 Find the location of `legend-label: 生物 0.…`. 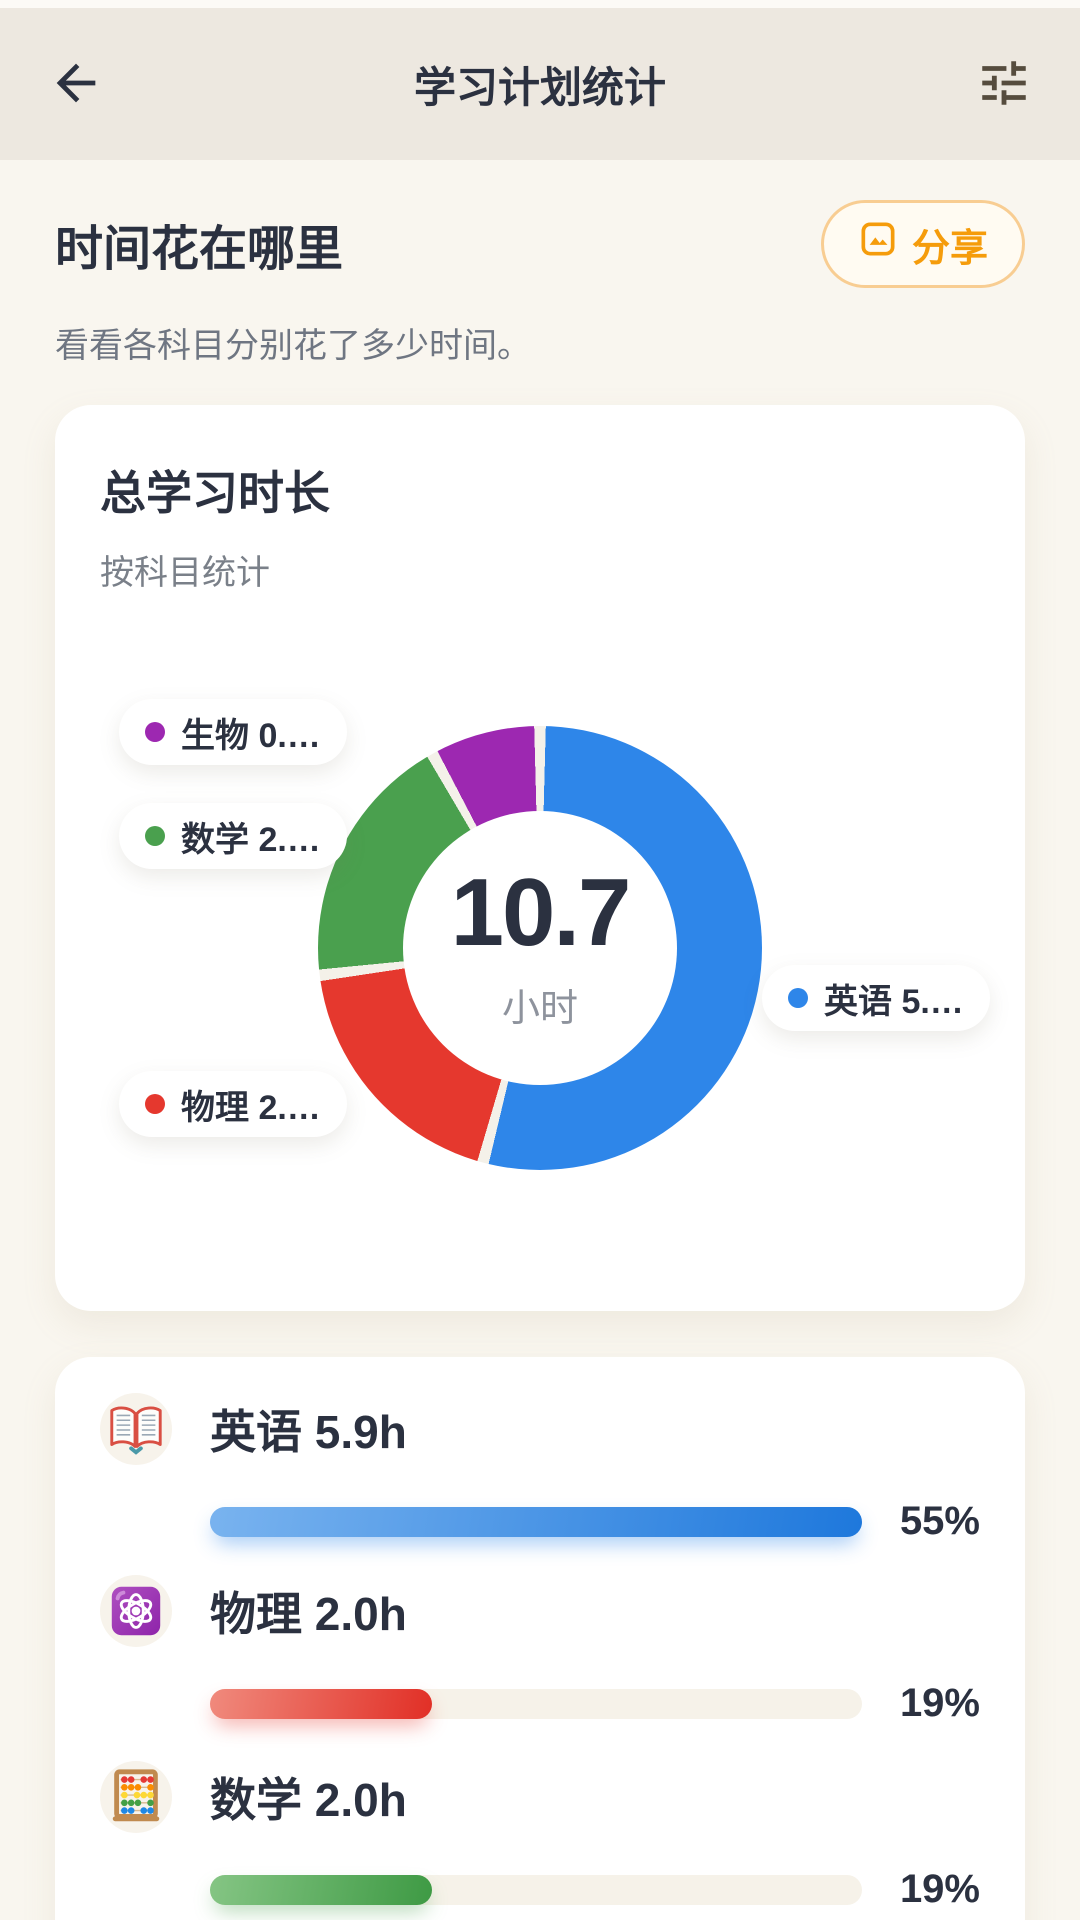

legend-label: 生物 0.… is located at coordinates (251, 735).